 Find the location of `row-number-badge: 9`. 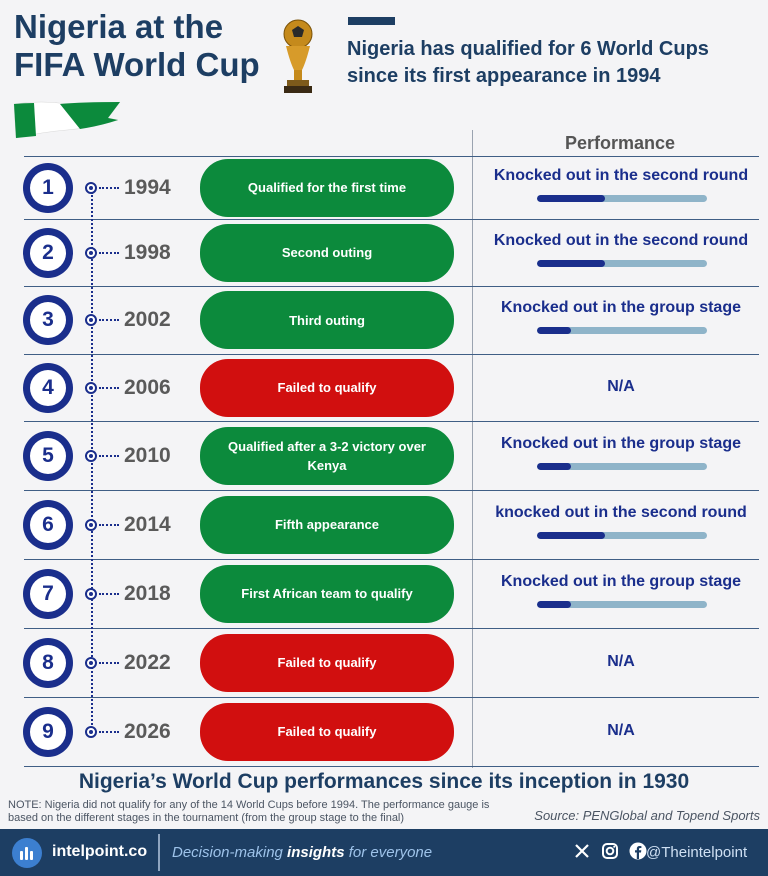

row-number-badge: 9 is located at coordinates (48, 731).